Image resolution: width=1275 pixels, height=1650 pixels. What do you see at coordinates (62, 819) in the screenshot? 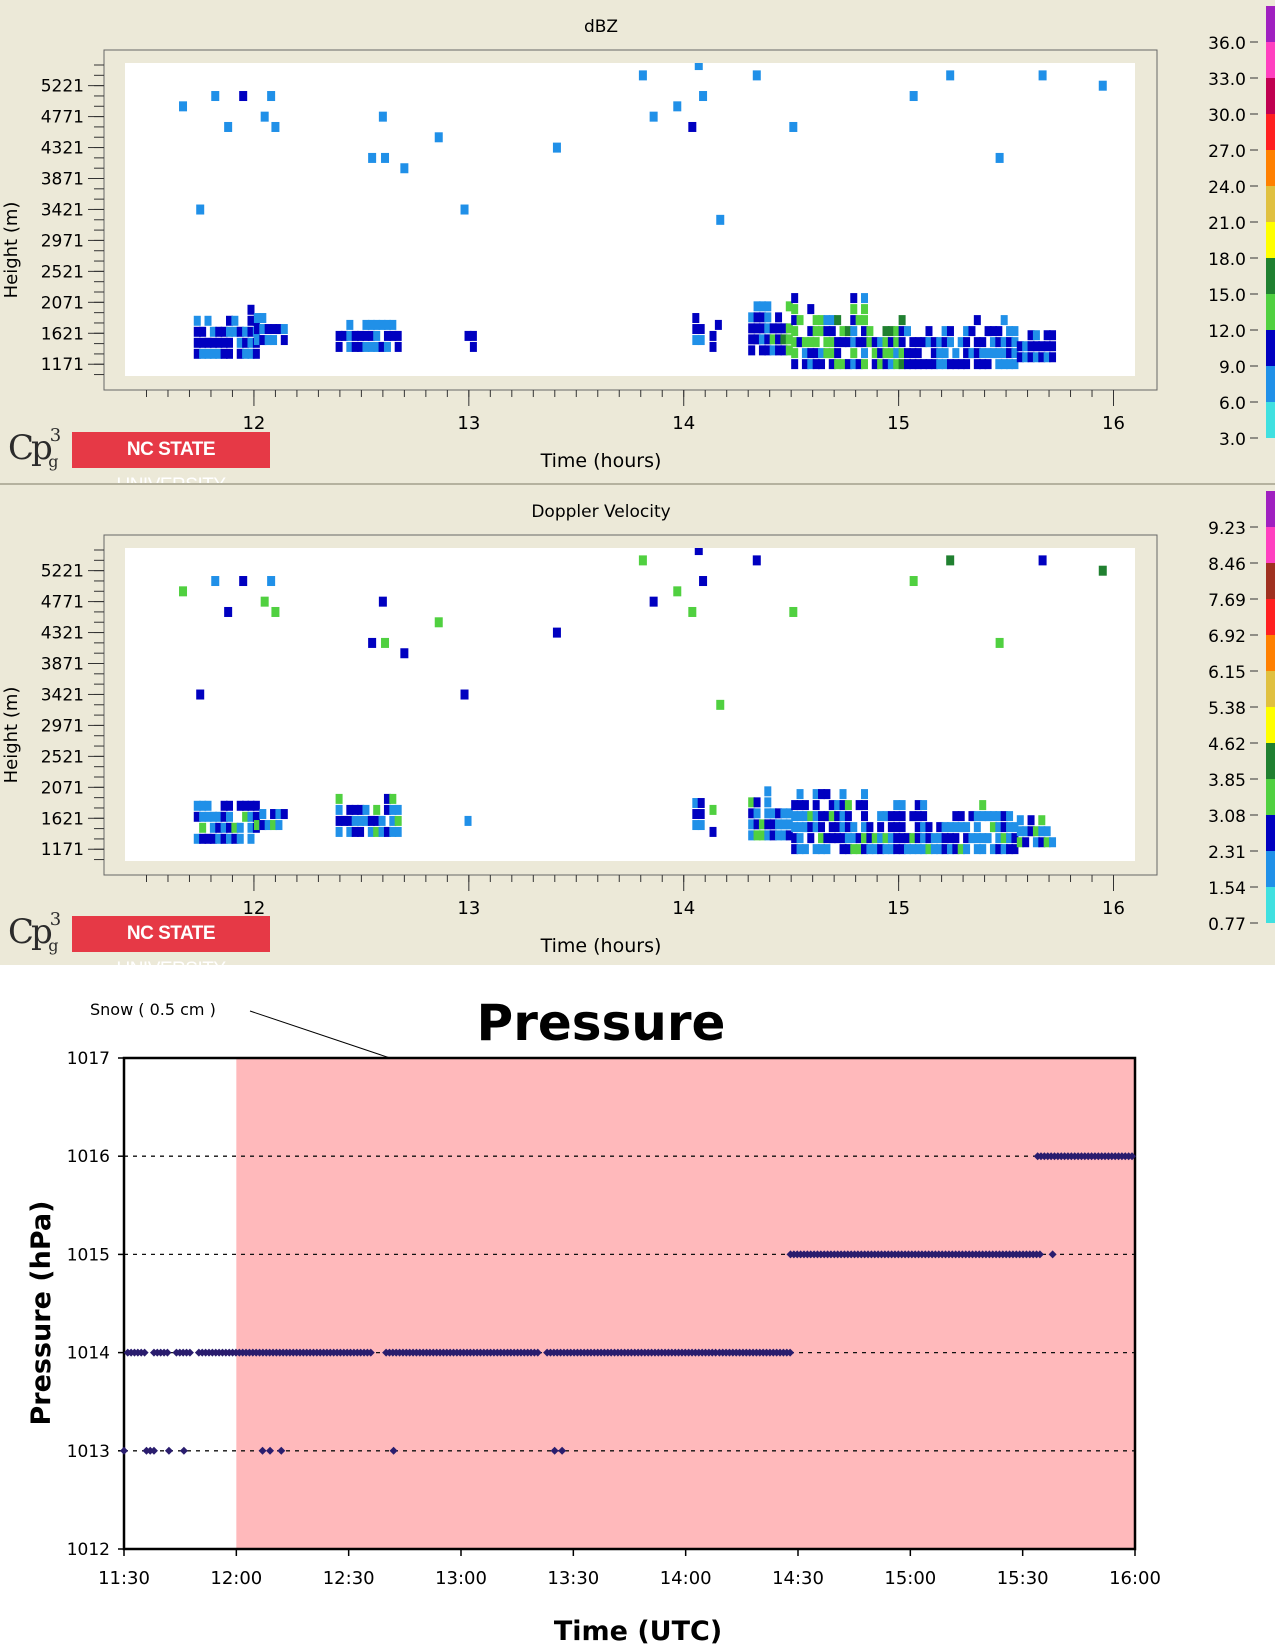
I see `y-tick-label: 1621` at bounding box center [62, 819].